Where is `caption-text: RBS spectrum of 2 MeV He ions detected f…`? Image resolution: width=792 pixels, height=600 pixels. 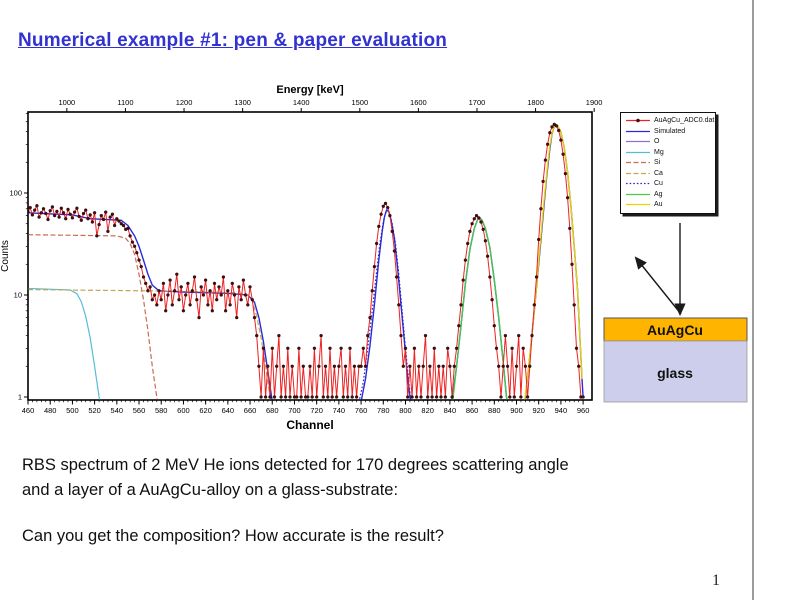 caption-text: RBS spectrum of 2 MeV He ions detected f… is located at coordinates (352, 477).